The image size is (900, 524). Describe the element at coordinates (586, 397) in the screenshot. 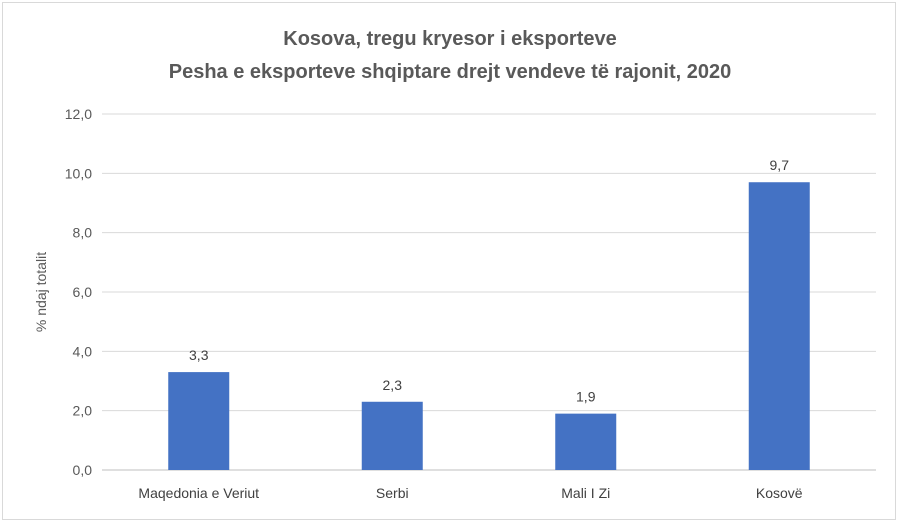

I see `data-label: 1,9` at that location.